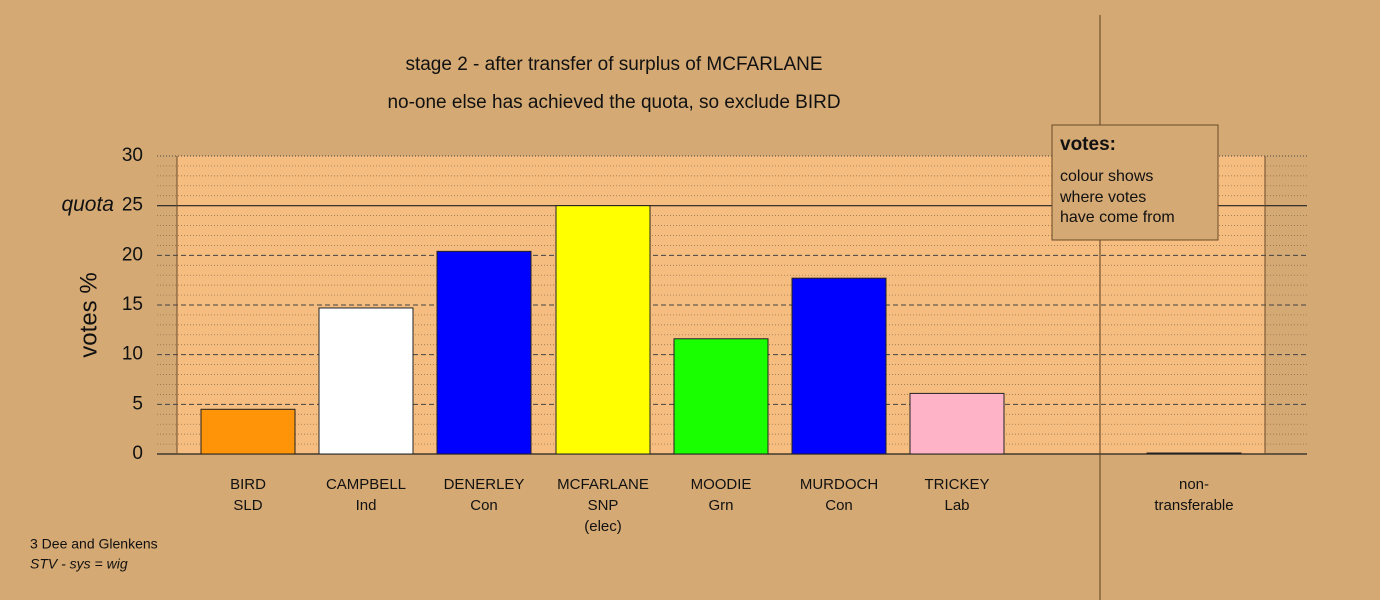 The image size is (1380, 600). I want to click on x-tick-label: MCFARLANE, so click(603, 484).